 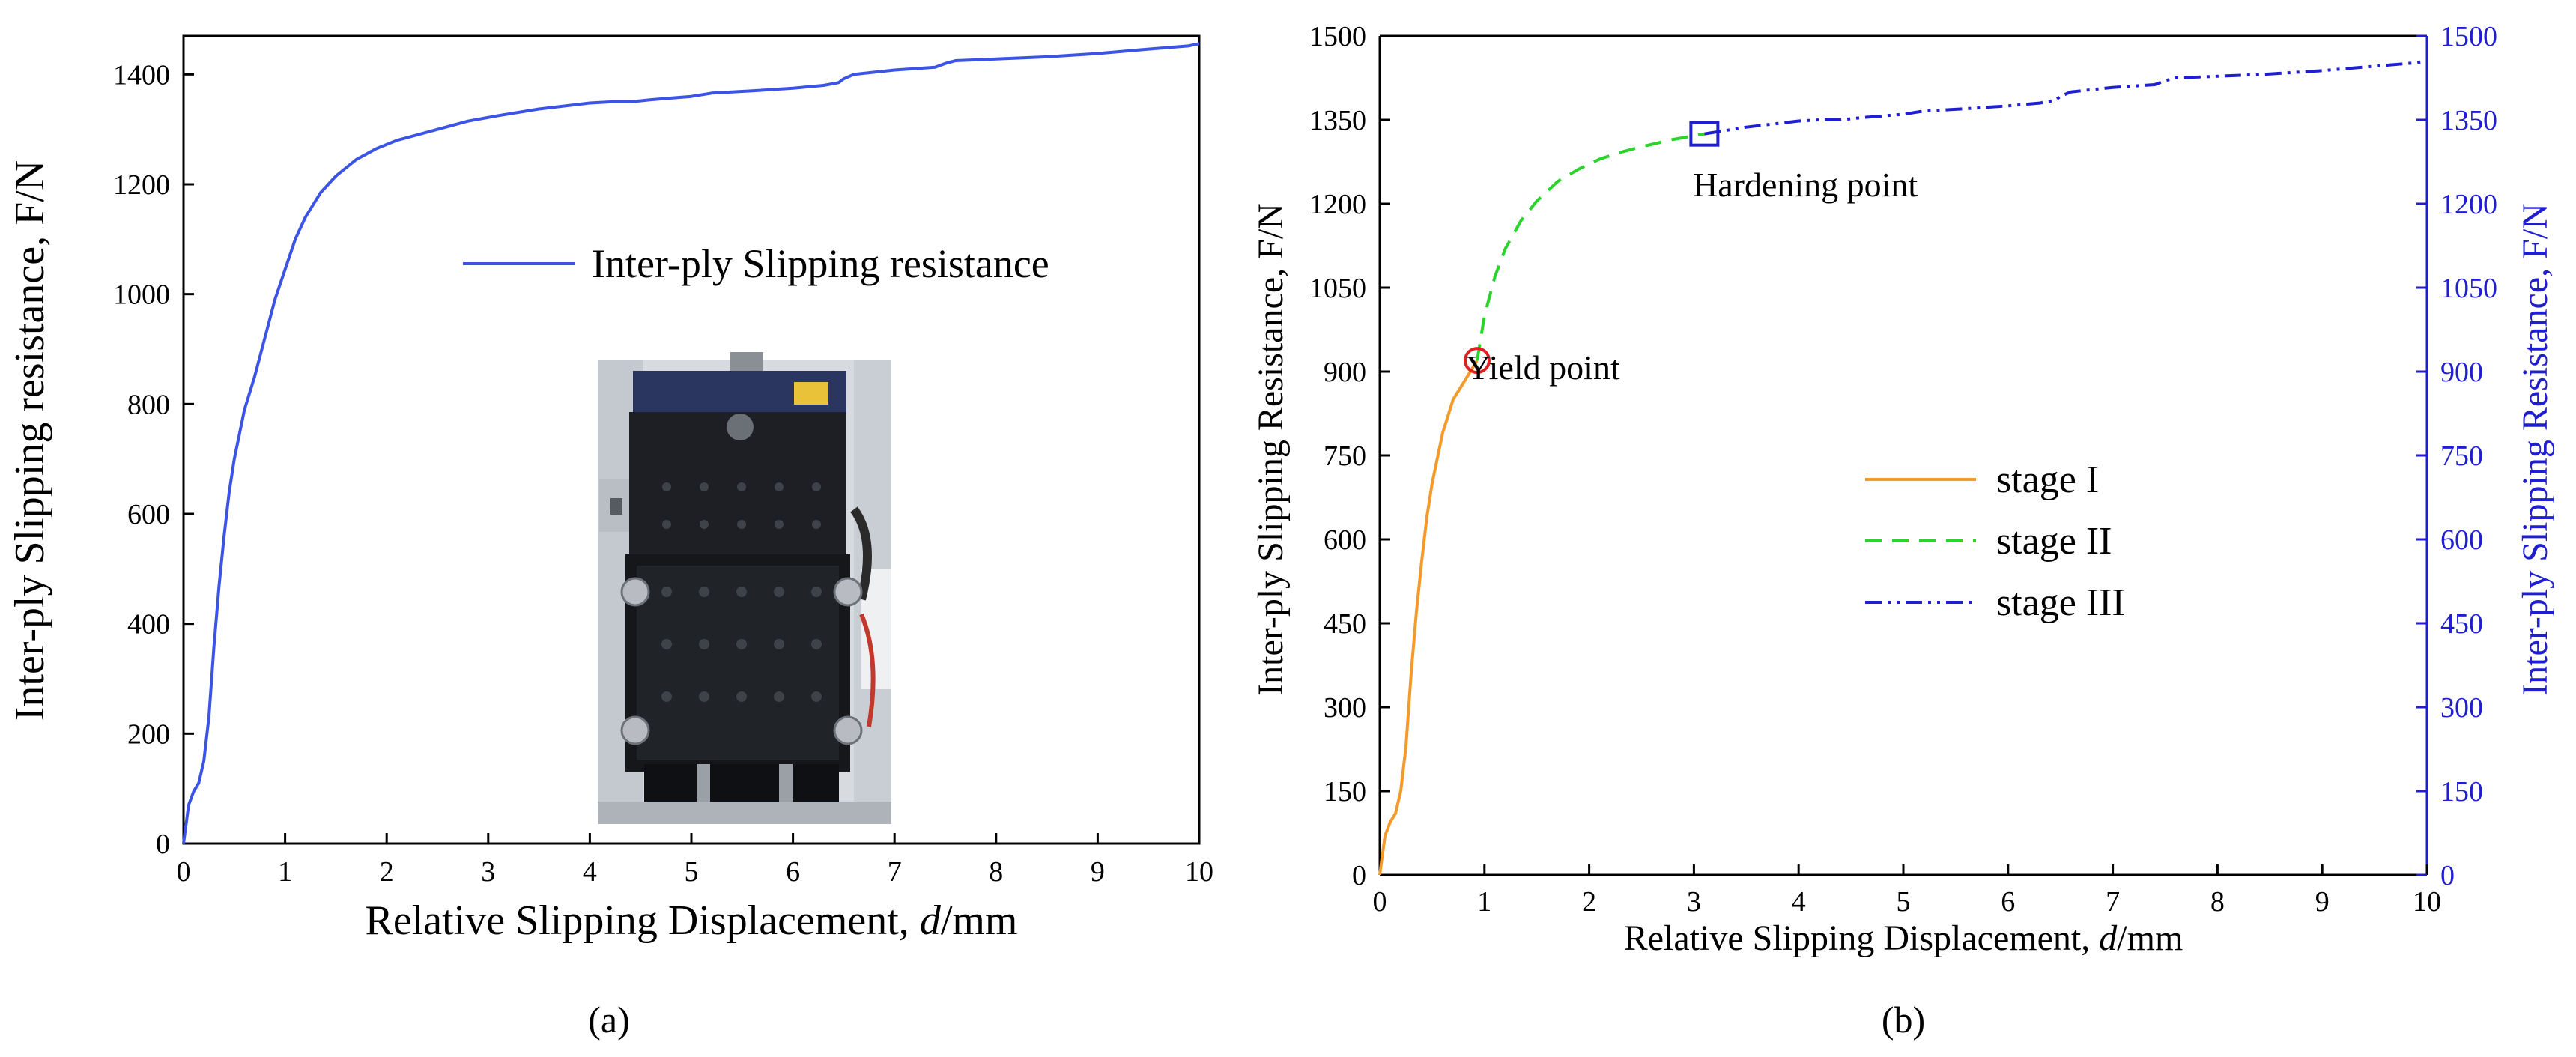 I want to click on panel-b-x-ticks: 0 1 2 3 4 5 6 7 8 9 10, so click(x=1907, y=891).